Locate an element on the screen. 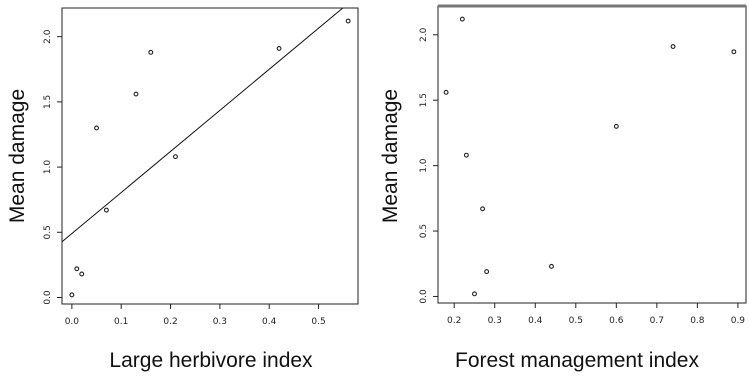  x-axis-ticks-2: 0.2 0.3 0.4 0.5 0.6 0.7 0.8 0.9 is located at coordinates (596, 314).